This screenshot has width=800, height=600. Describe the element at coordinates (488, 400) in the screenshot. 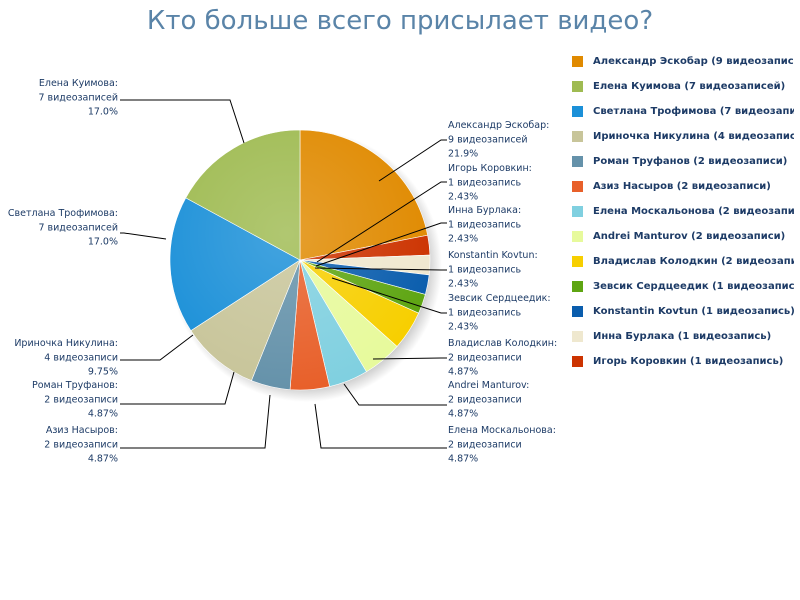

I see `slice-label-7: Andrei Manturov: 2 видеозаписи 4.87%` at that location.